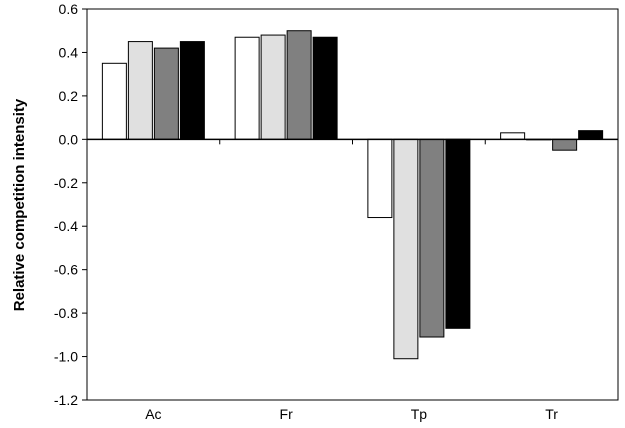 The image size is (625, 428). I want to click on y-tick-label: -0.2, so click(66, 183).